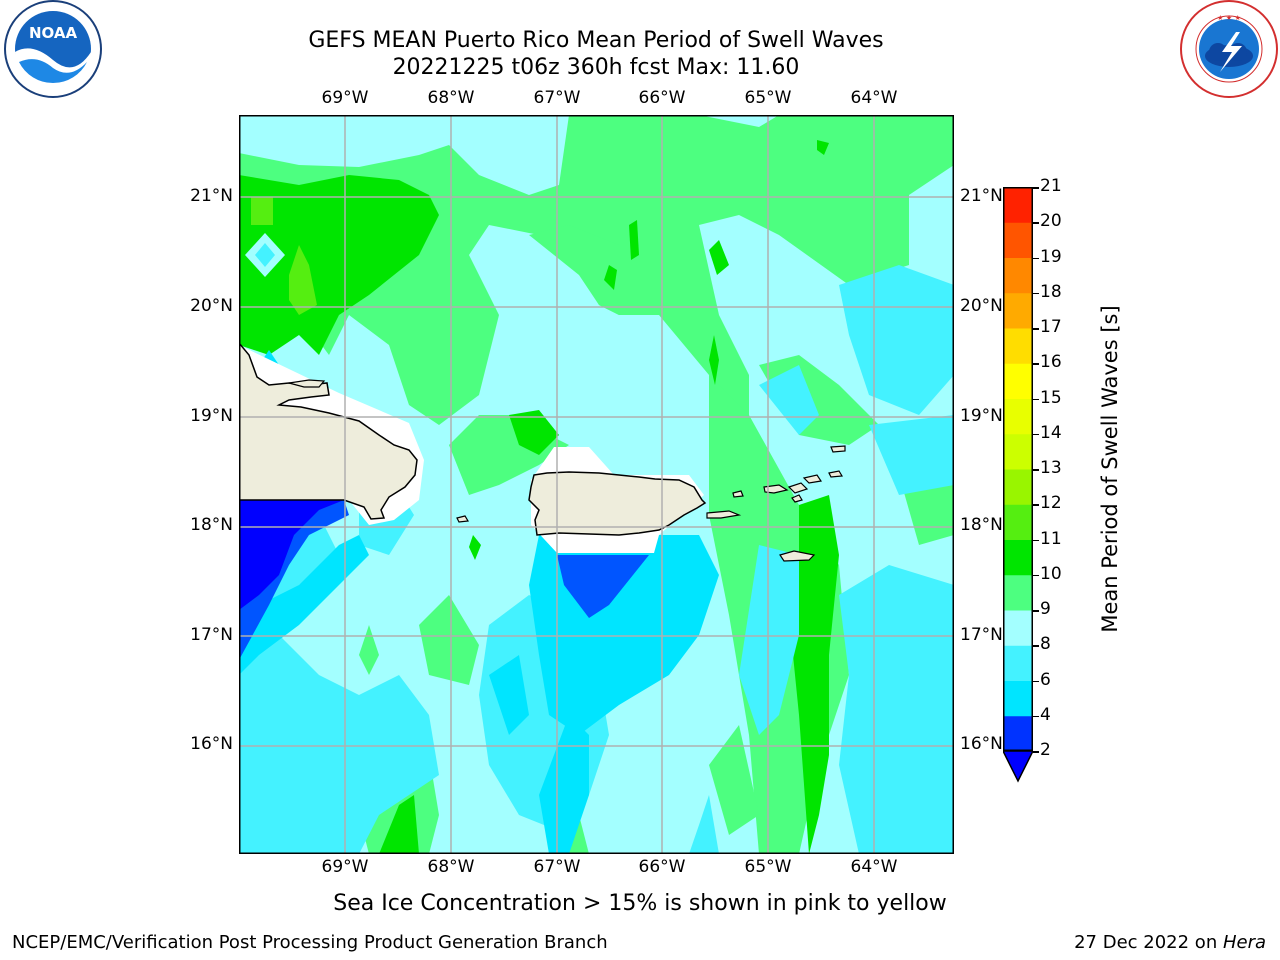  What do you see at coordinates (1045, 644) in the screenshot?
I see `colorbar-tick-label: 8` at bounding box center [1045, 644].